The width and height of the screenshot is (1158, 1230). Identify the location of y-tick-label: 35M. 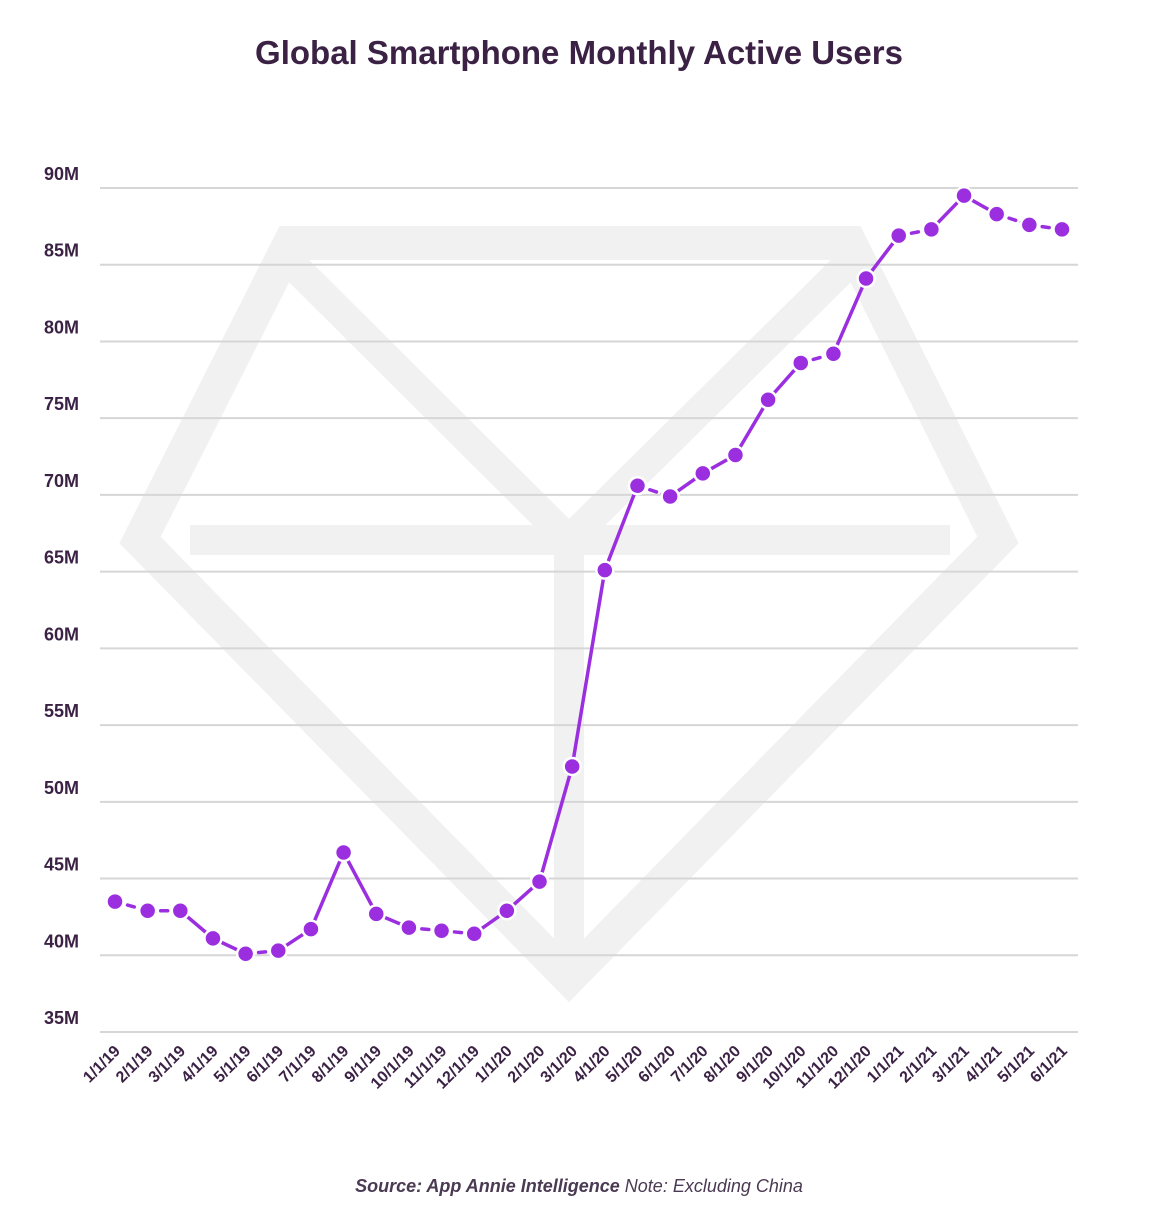
(61, 1018).